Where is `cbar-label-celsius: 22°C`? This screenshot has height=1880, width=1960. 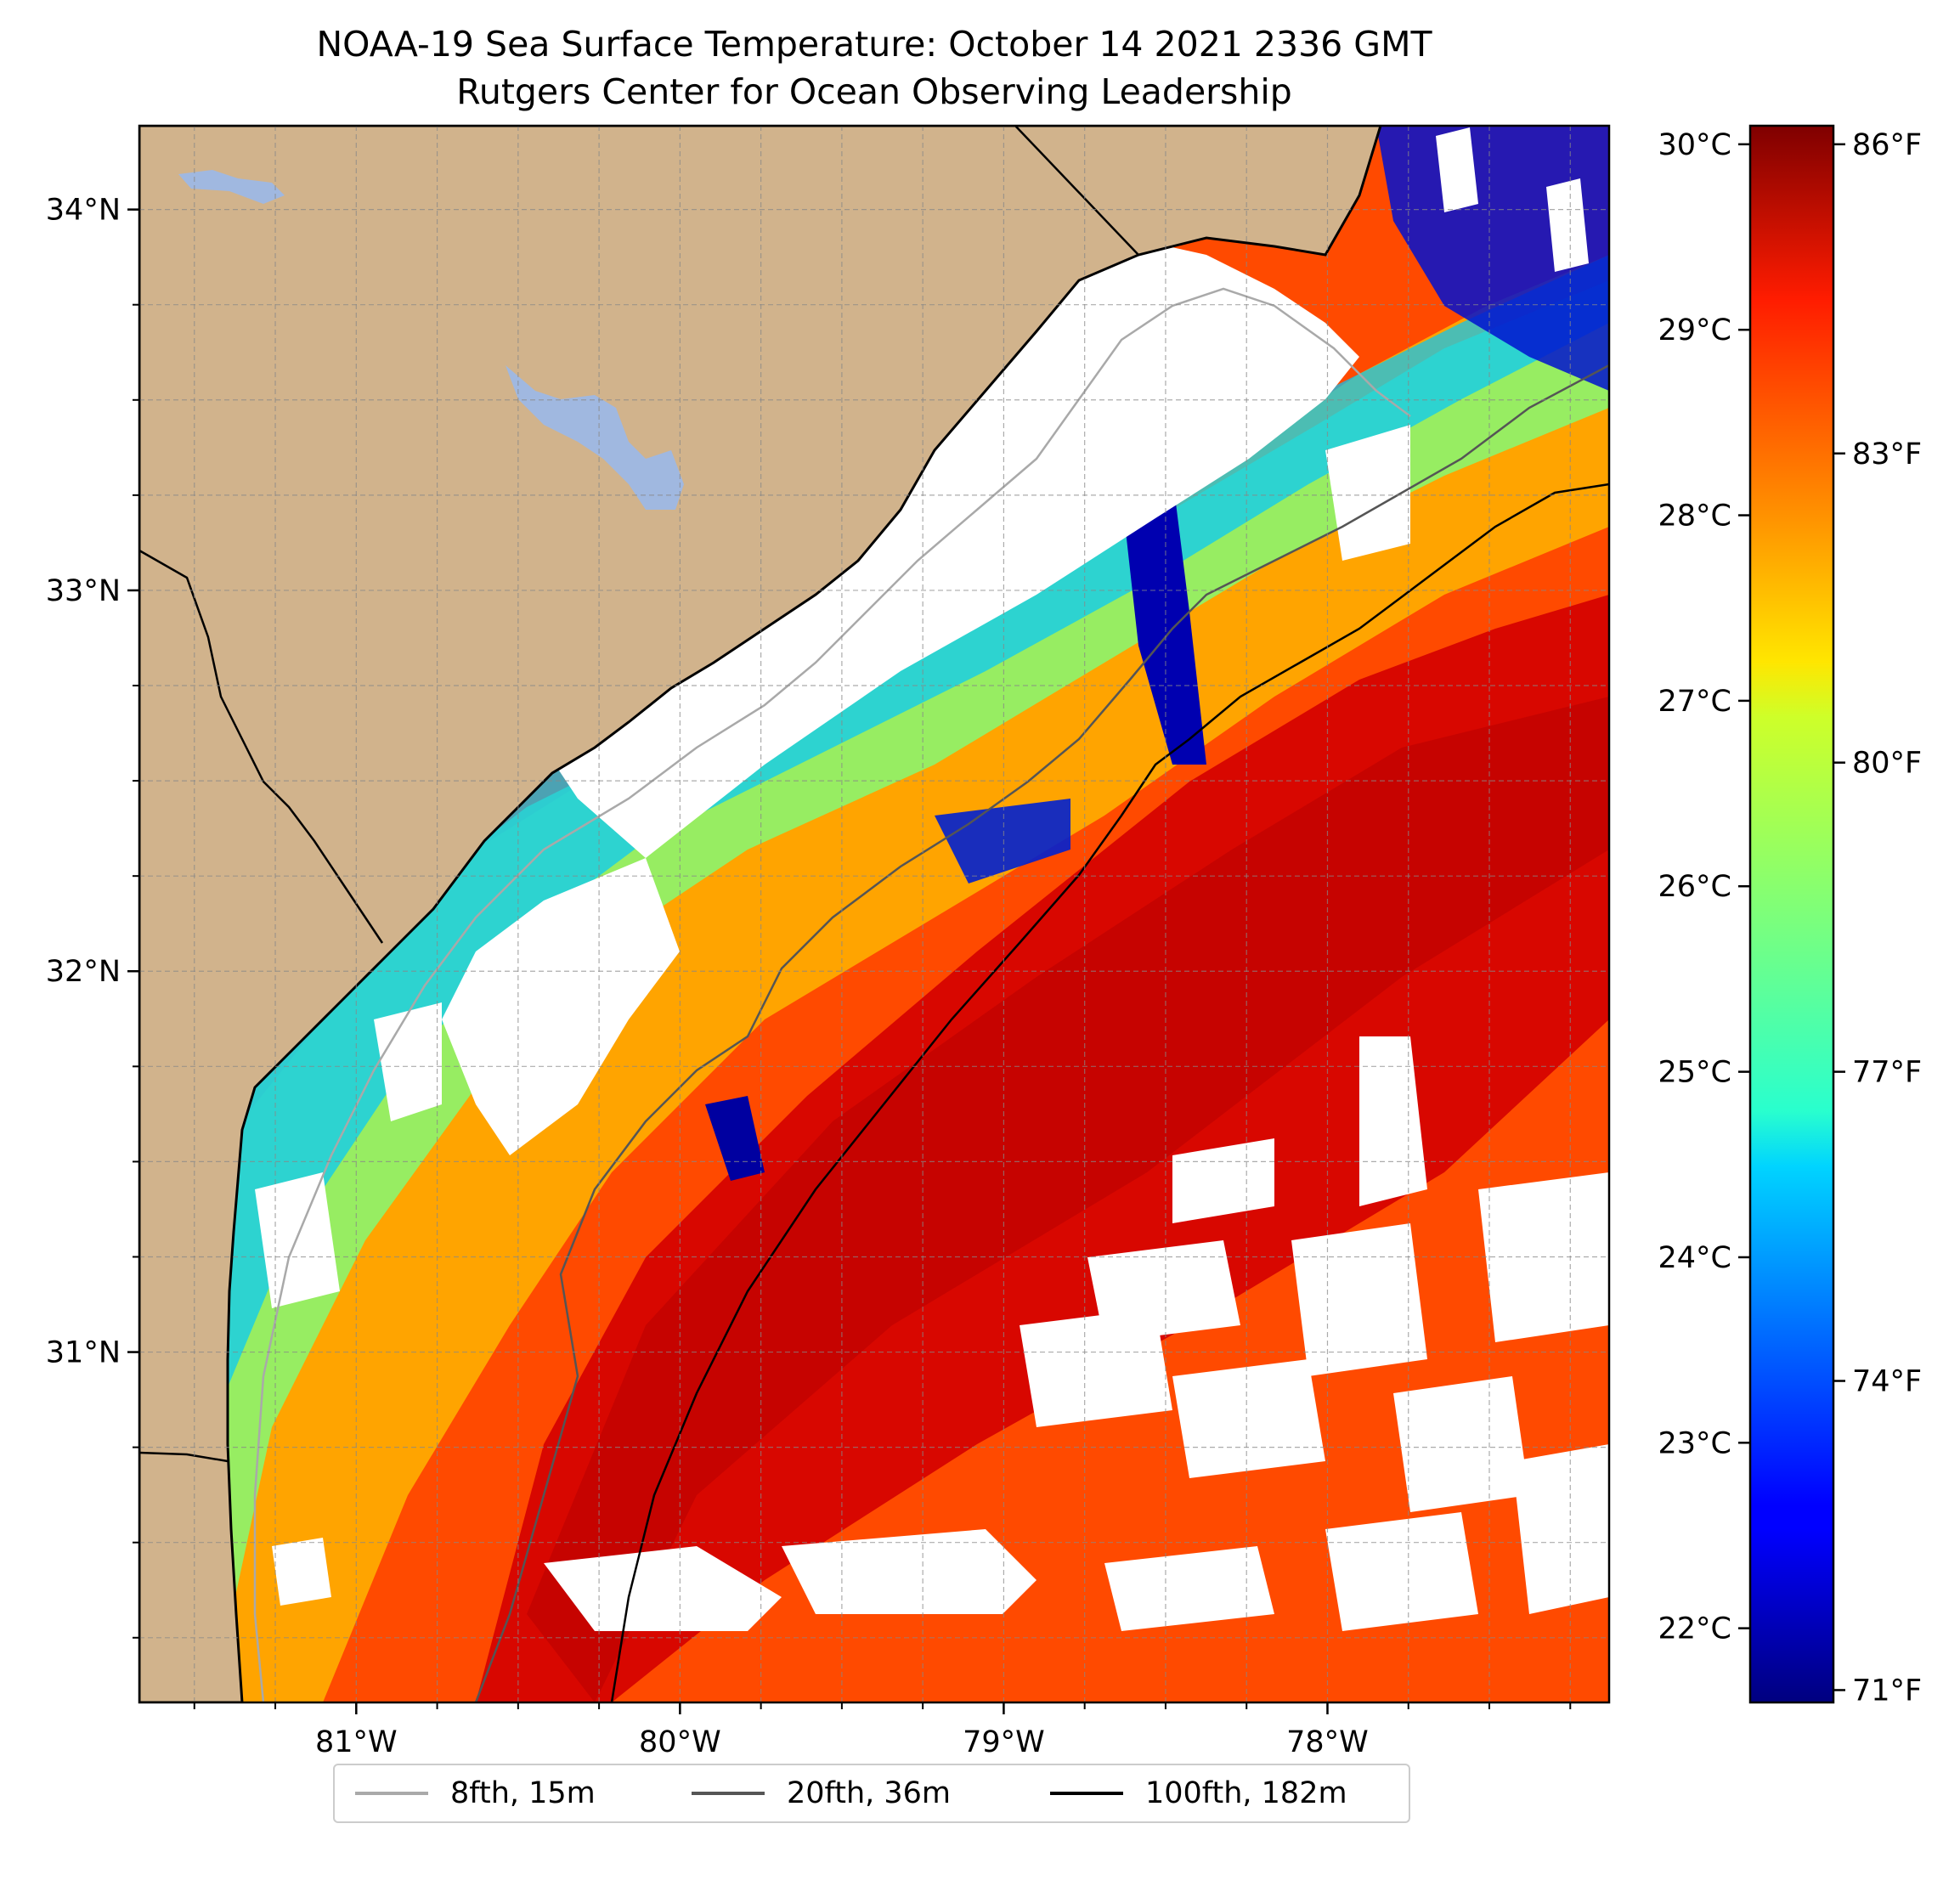 cbar-label-celsius: 22°C is located at coordinates (1695, 1629).